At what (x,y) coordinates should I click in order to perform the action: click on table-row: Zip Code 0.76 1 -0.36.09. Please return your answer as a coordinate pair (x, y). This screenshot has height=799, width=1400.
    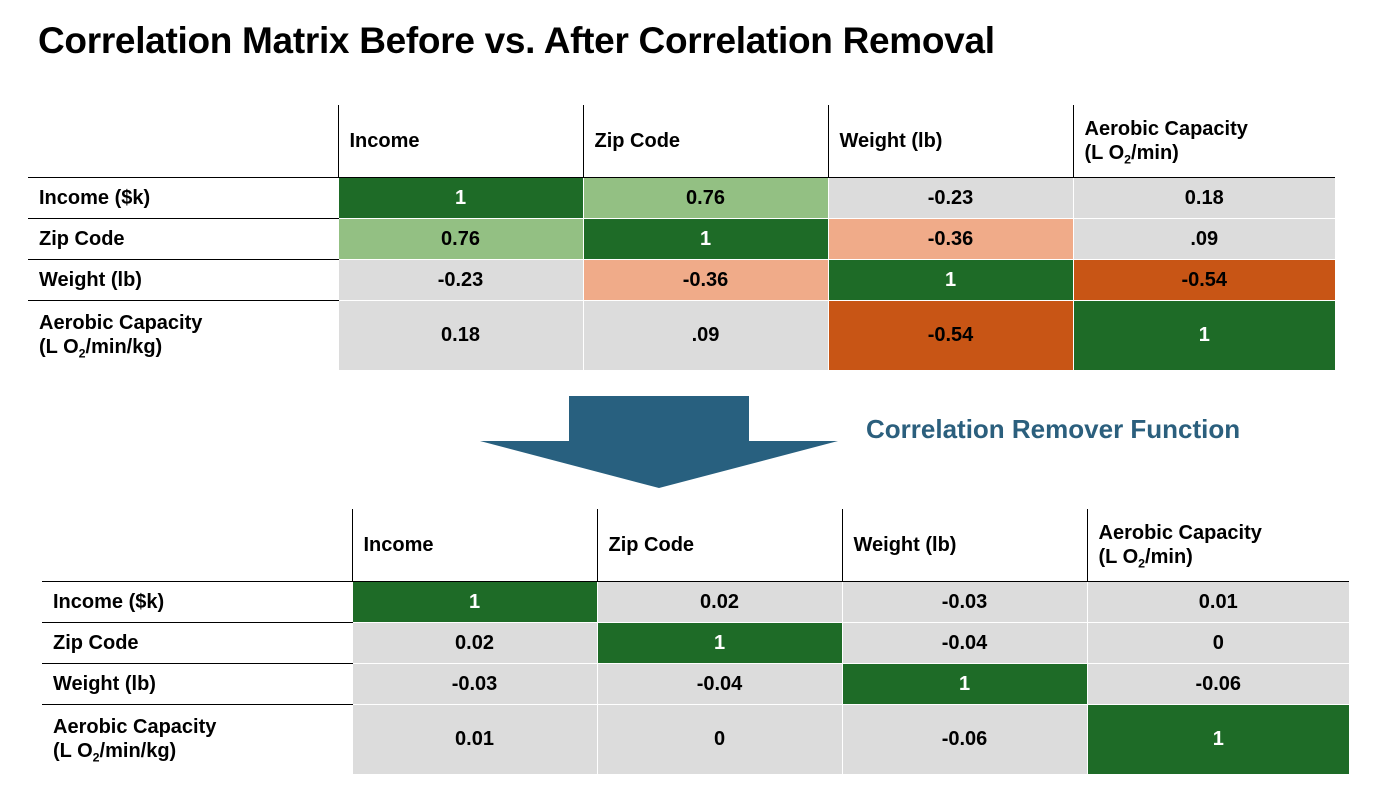
    Looking at the image, I should click on (681, 239).